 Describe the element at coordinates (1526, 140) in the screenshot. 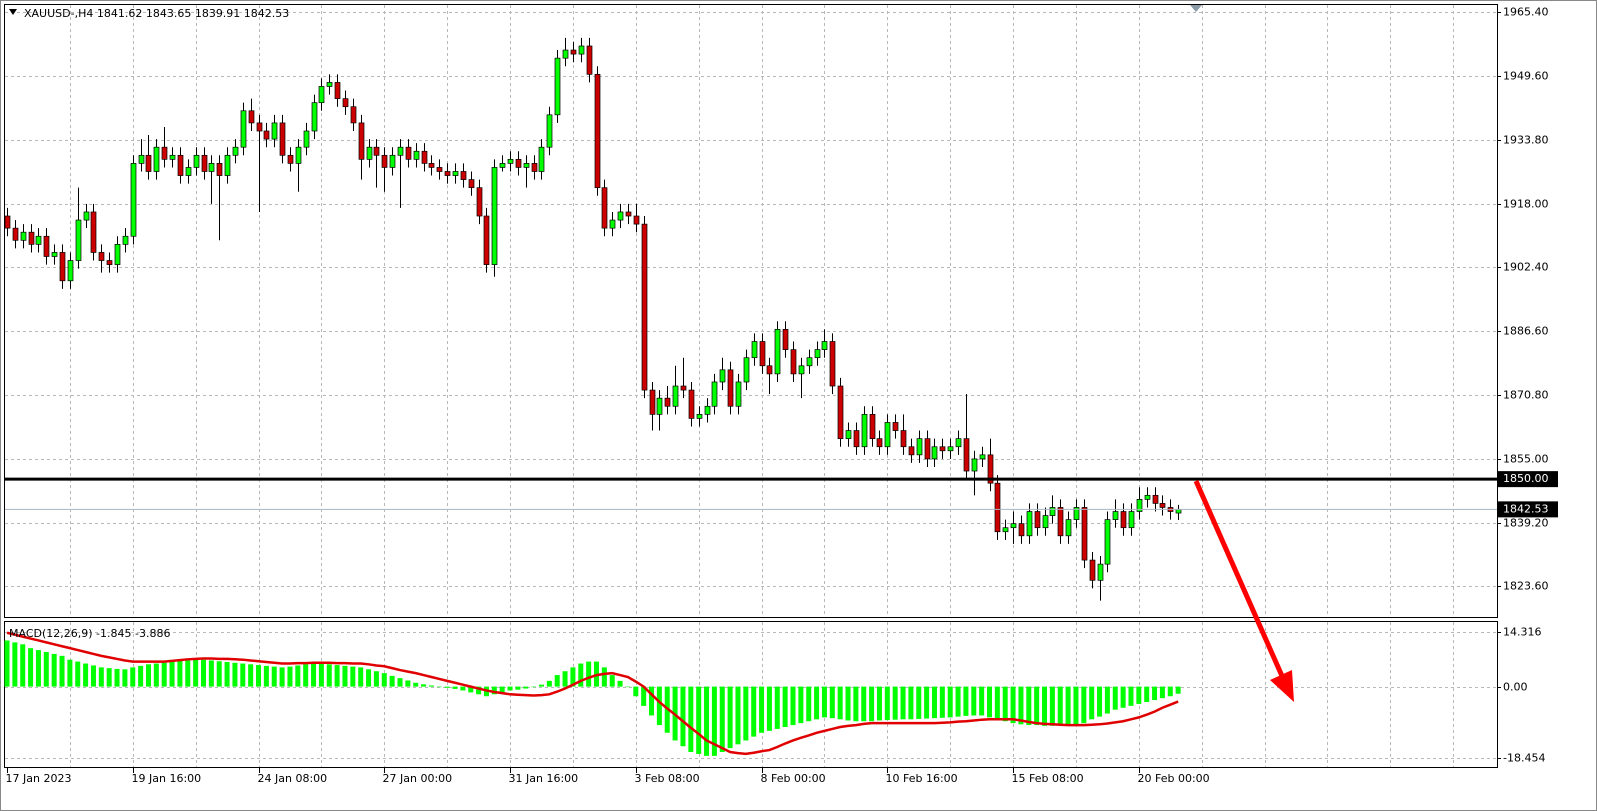

I see `y-tick-label: 1933.80` at that location.